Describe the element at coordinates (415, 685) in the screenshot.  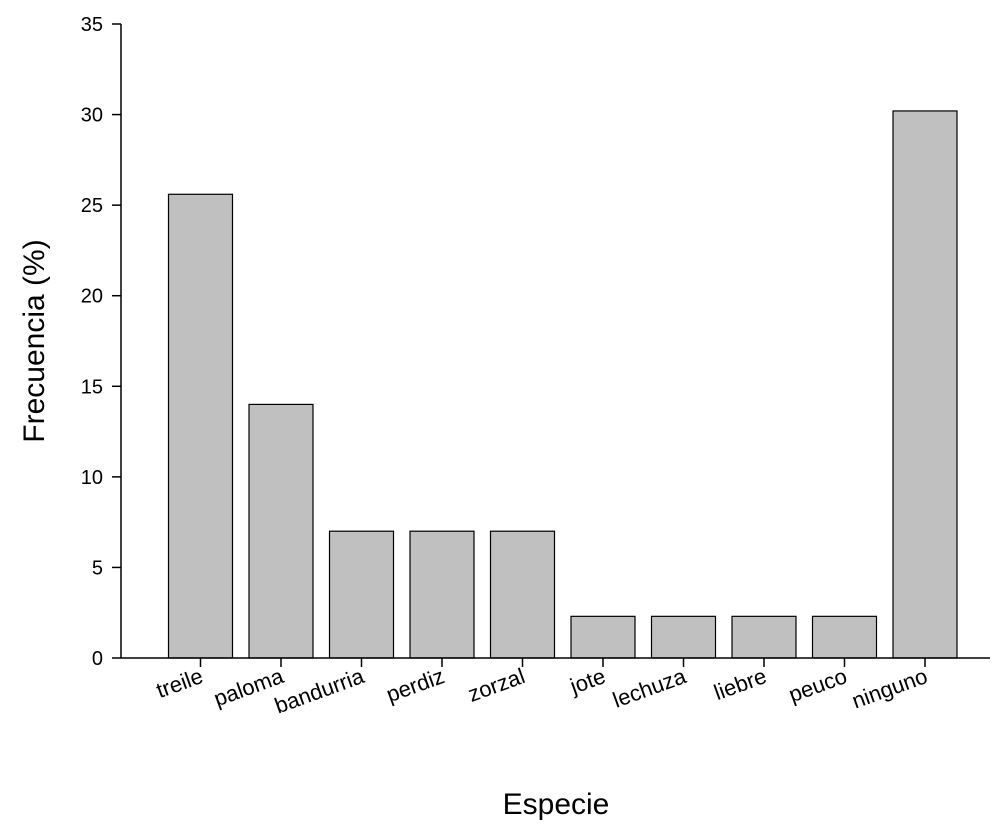
I see `x-tick-label: perdiz` at that location.